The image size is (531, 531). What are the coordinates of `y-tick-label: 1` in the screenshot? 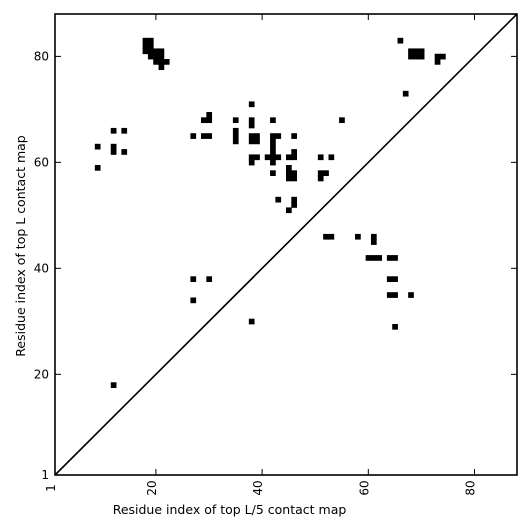 It's located at (45, 475).